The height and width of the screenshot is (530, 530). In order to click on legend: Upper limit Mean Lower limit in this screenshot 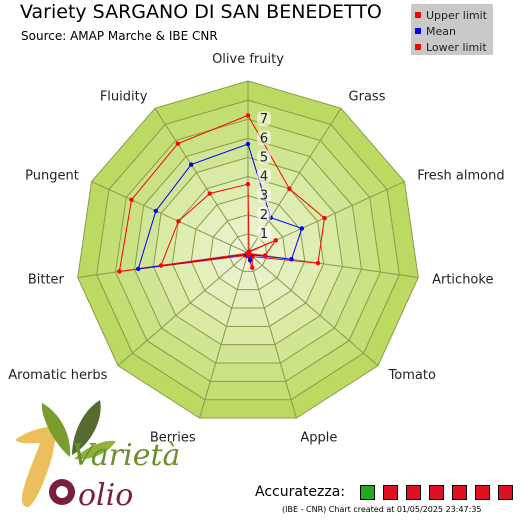, I will do `click(452, 29)`.